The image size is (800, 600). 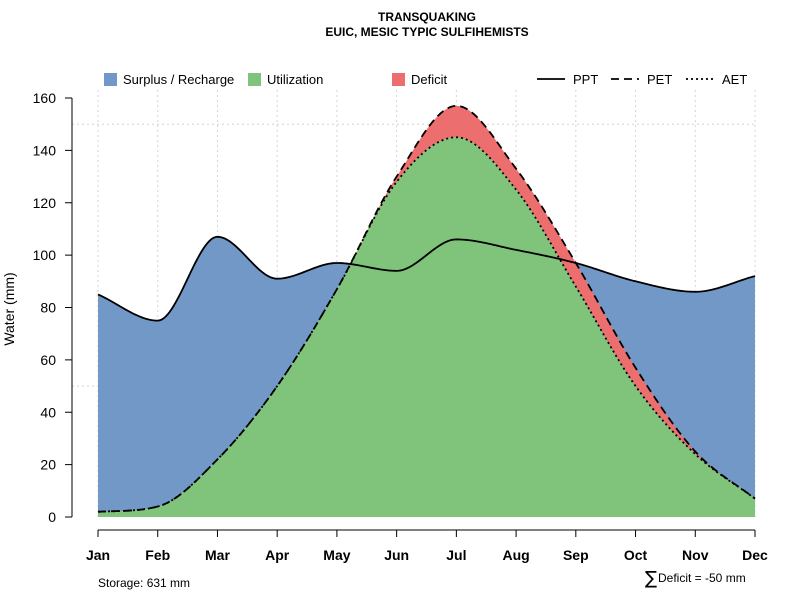 I want to click on x-tick-label-oct: Oct, so click(x=636, y=555).